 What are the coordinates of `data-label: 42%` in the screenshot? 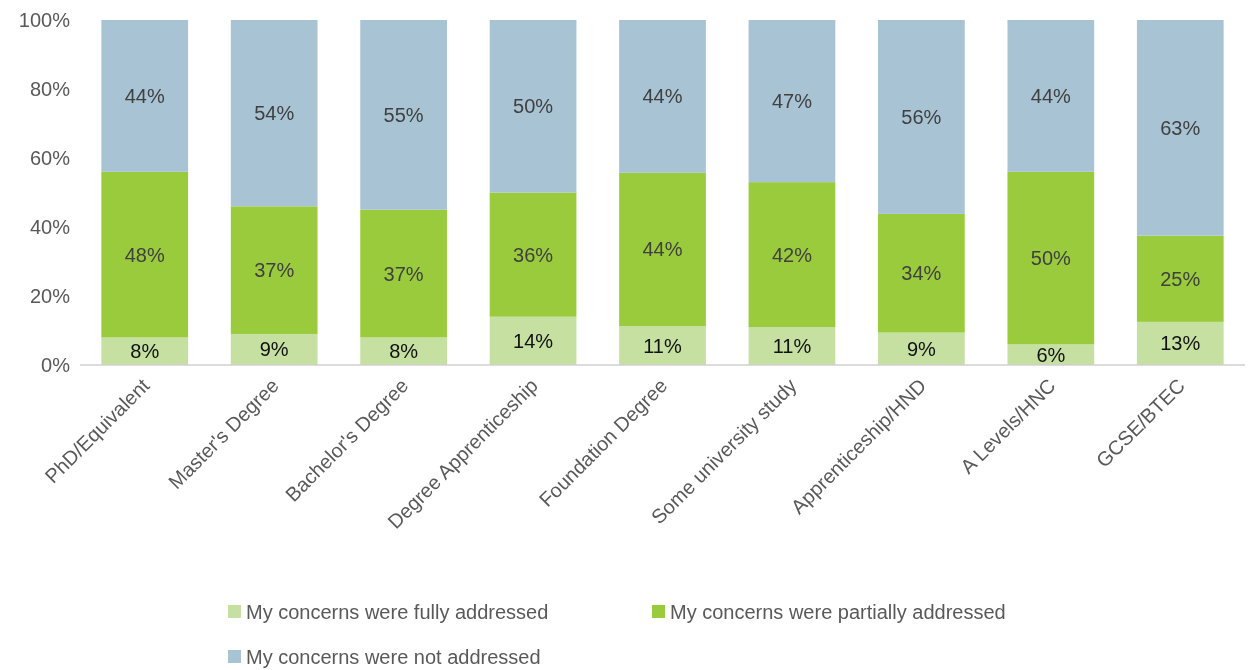 It's located at (792, 254).